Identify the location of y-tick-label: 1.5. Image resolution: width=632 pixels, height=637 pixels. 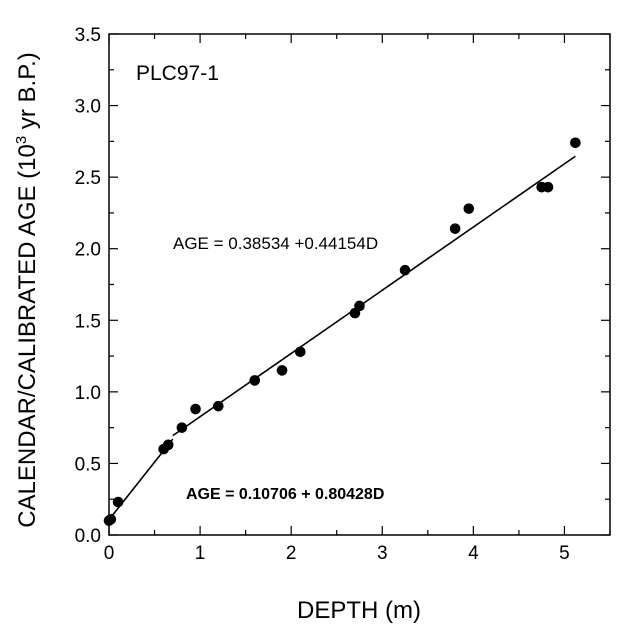
(88, 321).